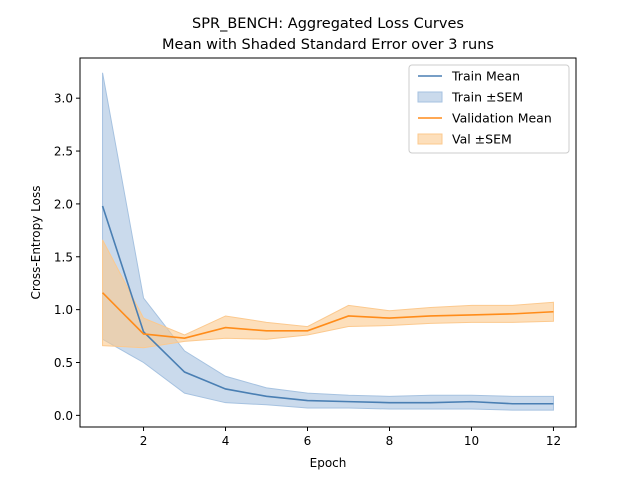 Image resolution: width=640 pixels, height=484 pixels. Describe the element at coordinates (350, 437) in the screenshot. I see `x-axis-ticks: 2 4 6 8 10 12` at that location.